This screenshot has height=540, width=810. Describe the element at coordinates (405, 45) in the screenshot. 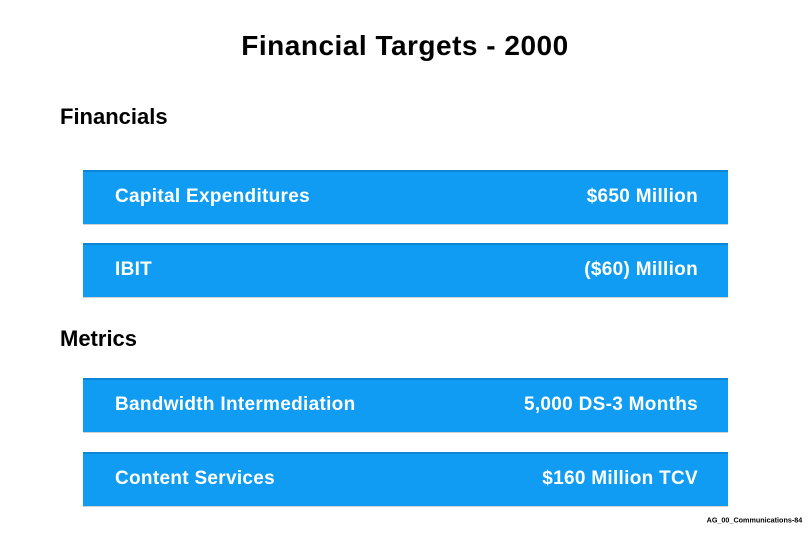

I see `slide-title: Financial Targets - 2000` at that location.